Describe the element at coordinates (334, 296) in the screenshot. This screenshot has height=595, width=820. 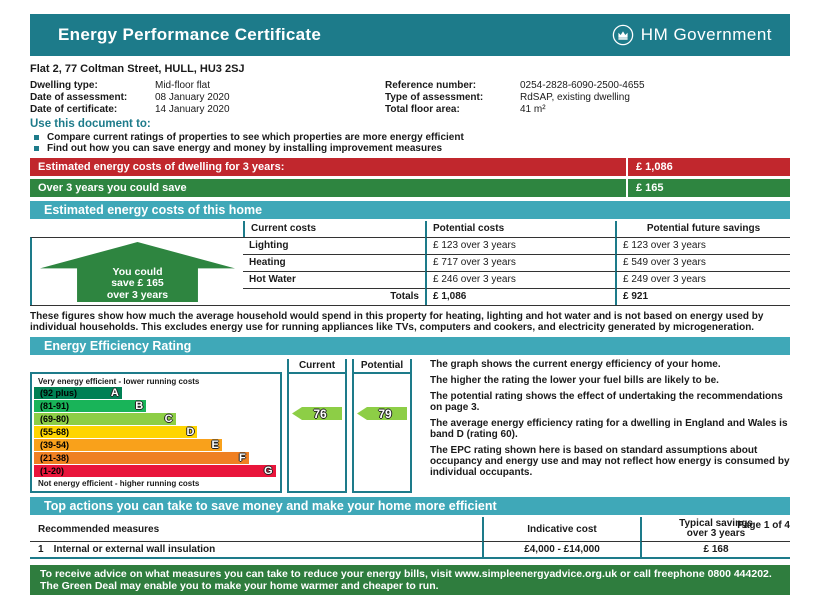
I see `totals-label: Totals` at that location.